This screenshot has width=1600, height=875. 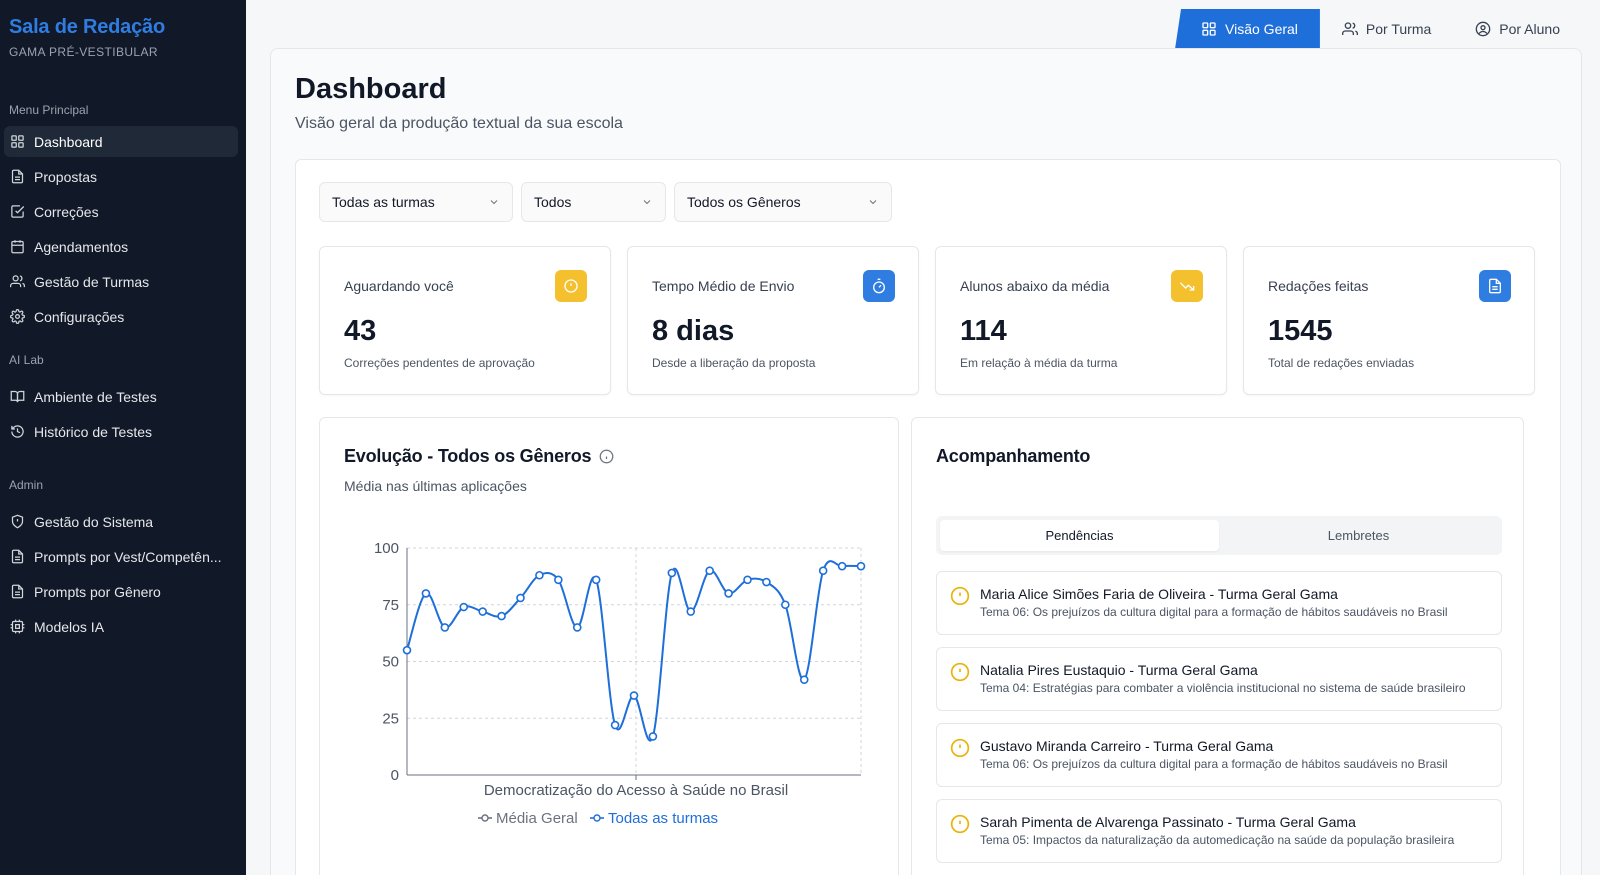 What do you see at coordinates (1187, 286) in the screenshot?
I see `trending-down-icon` at bounding box center [1187, 286].